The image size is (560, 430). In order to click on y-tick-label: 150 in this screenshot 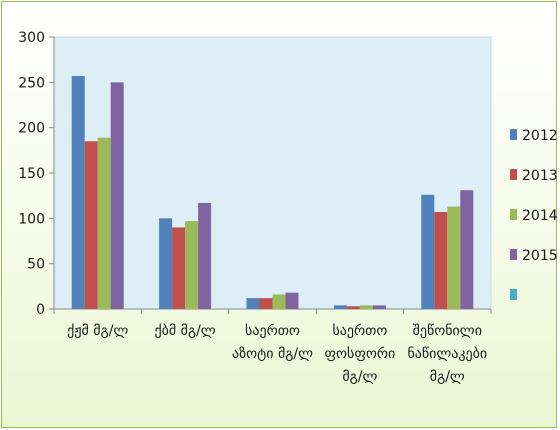, I will do `click(31, 174)`.